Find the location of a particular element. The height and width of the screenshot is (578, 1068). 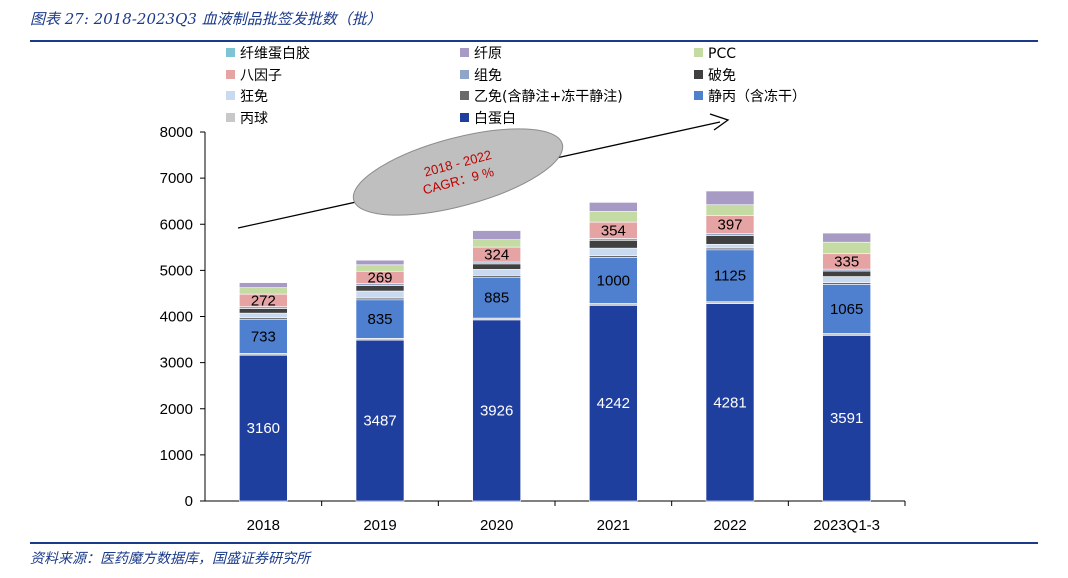

y-tick-label: 0 is located at coordinates (189, 501).